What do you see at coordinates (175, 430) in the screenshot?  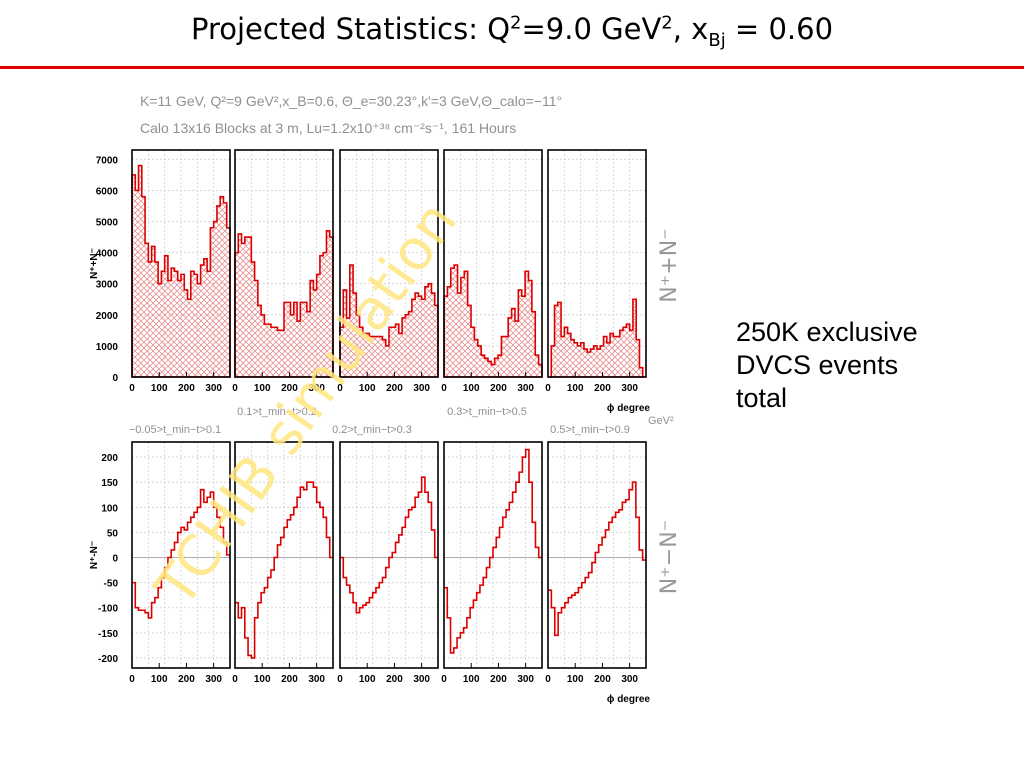 I see `t-bin-label: −0.05>t_min−t>0.1` at bounding box center [175, 430].